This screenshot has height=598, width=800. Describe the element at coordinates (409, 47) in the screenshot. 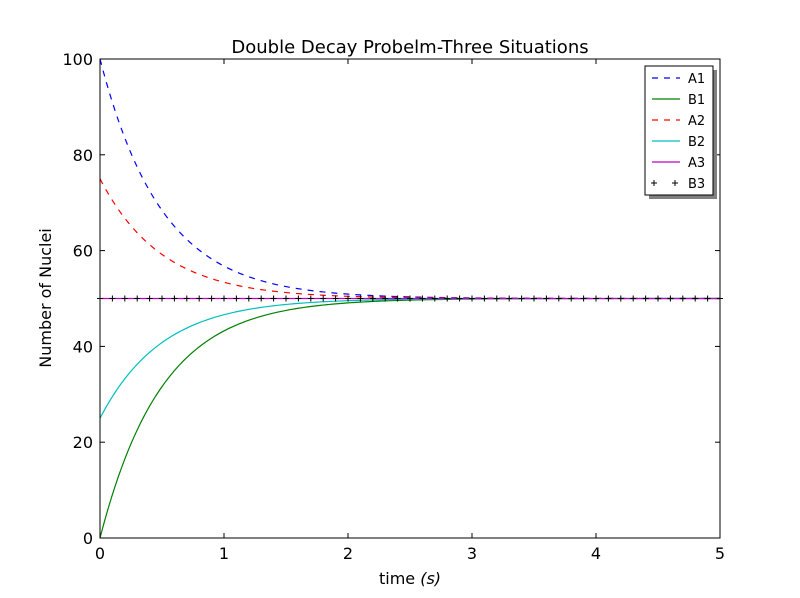

I see `chart-title: Double Decay Probelm-Three Situations` at that location.